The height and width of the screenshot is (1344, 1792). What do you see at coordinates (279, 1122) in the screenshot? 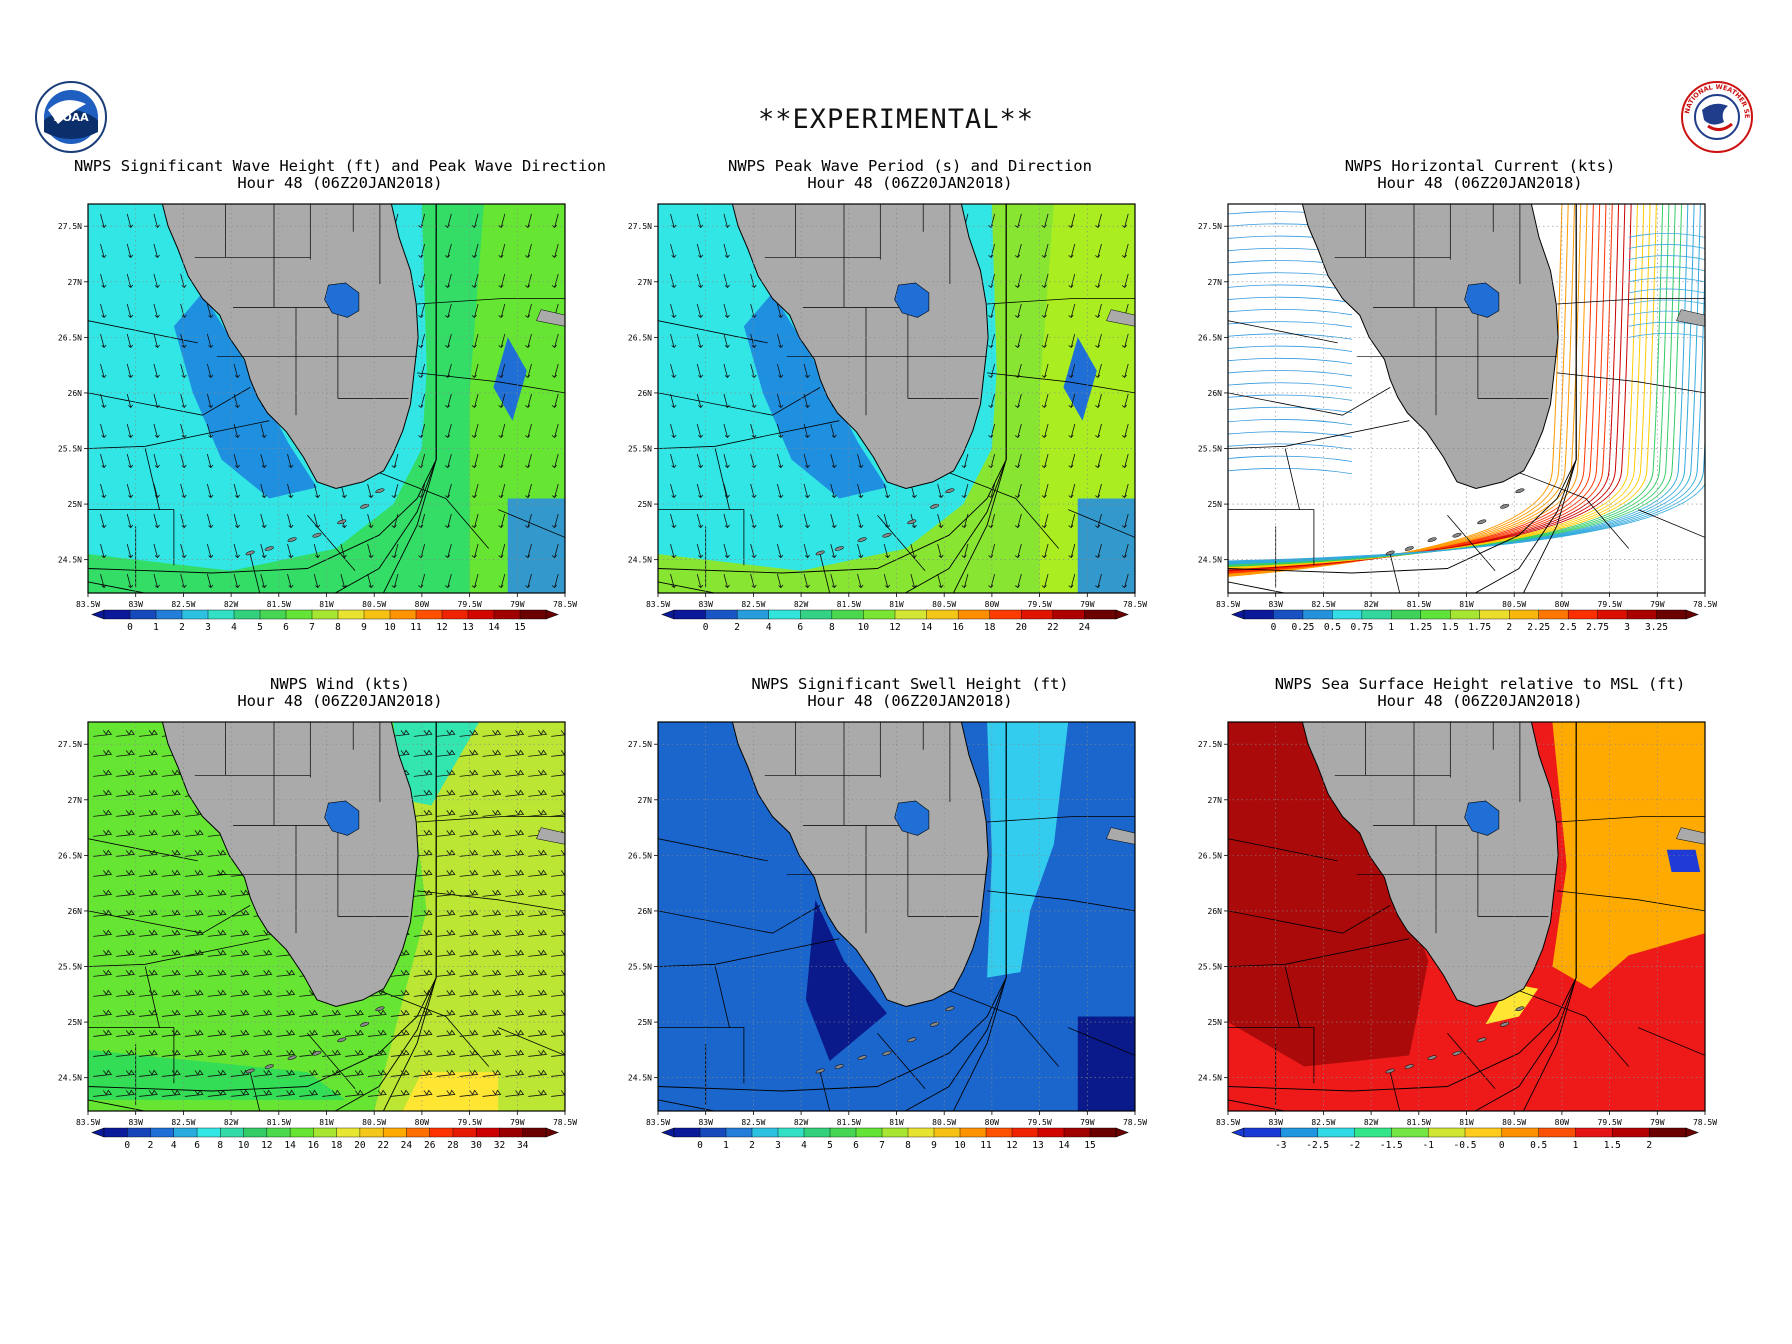
I see `lon-tick-label: 81.5W` at bounding box center [279, 1122].